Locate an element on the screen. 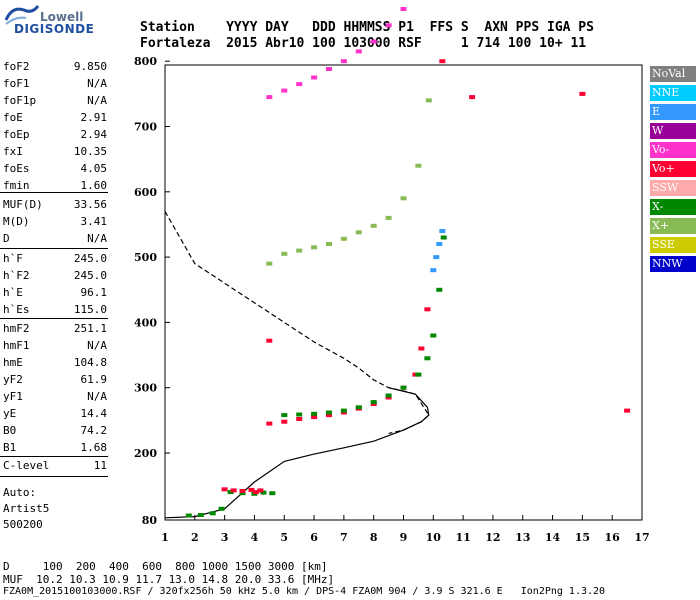 This screenshot has width=700, height=600. param-row-m-d-: M(D) 3.41 is located at coordinates (55, 223).